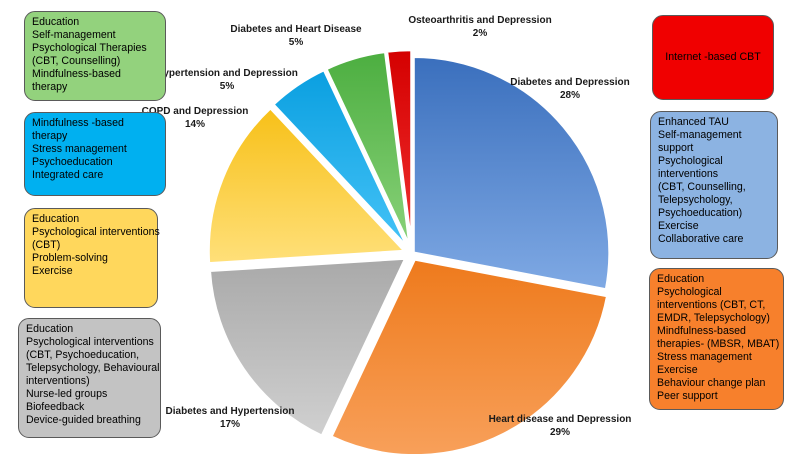 Image resolution: width=800 pixels, height=454 pixels. What do you see at coordinates (72, 162) in the screenshot?
I see `box-line: Psychoeducation` at bounding box center [72, 162].